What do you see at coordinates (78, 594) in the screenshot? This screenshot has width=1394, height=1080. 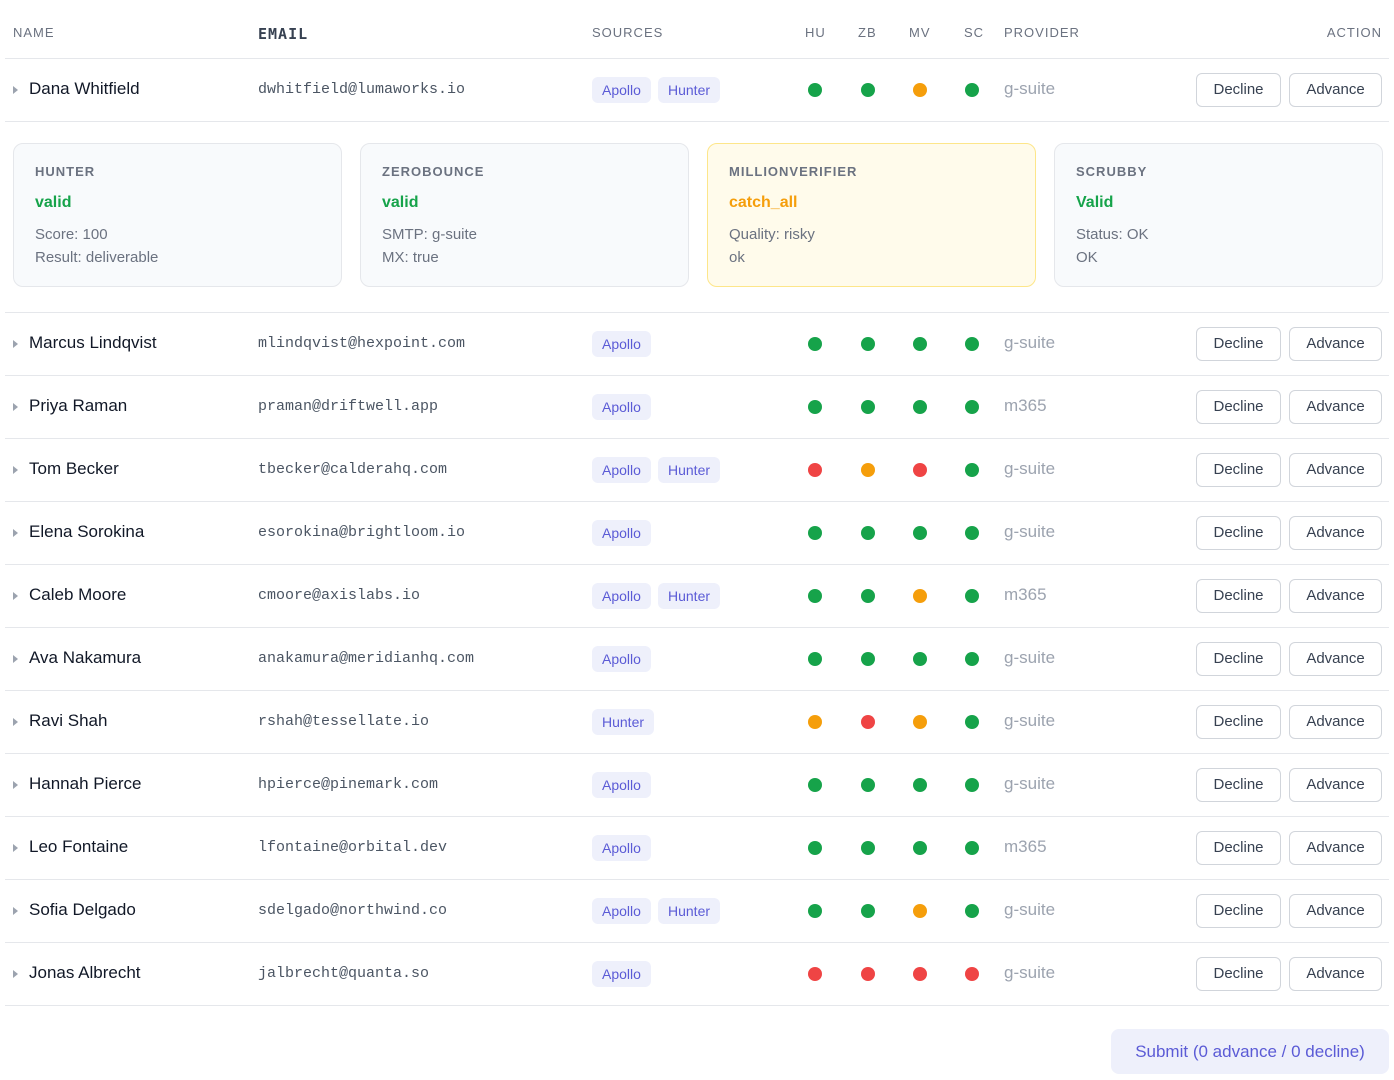 I see `row-name: Caleb Moore` at bounding box center [78, 594].